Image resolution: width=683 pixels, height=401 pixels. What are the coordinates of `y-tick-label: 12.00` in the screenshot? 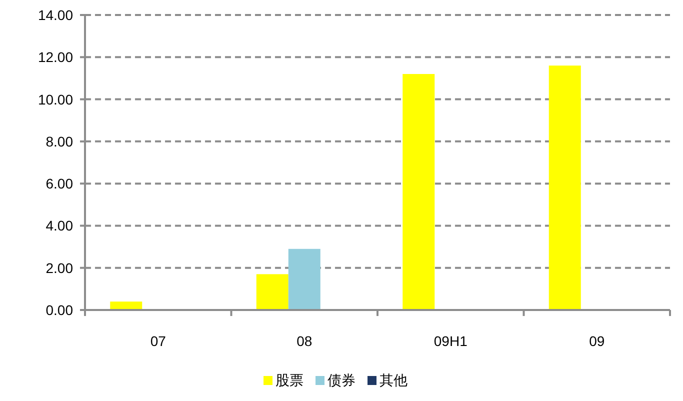 It's located at (56, 57).